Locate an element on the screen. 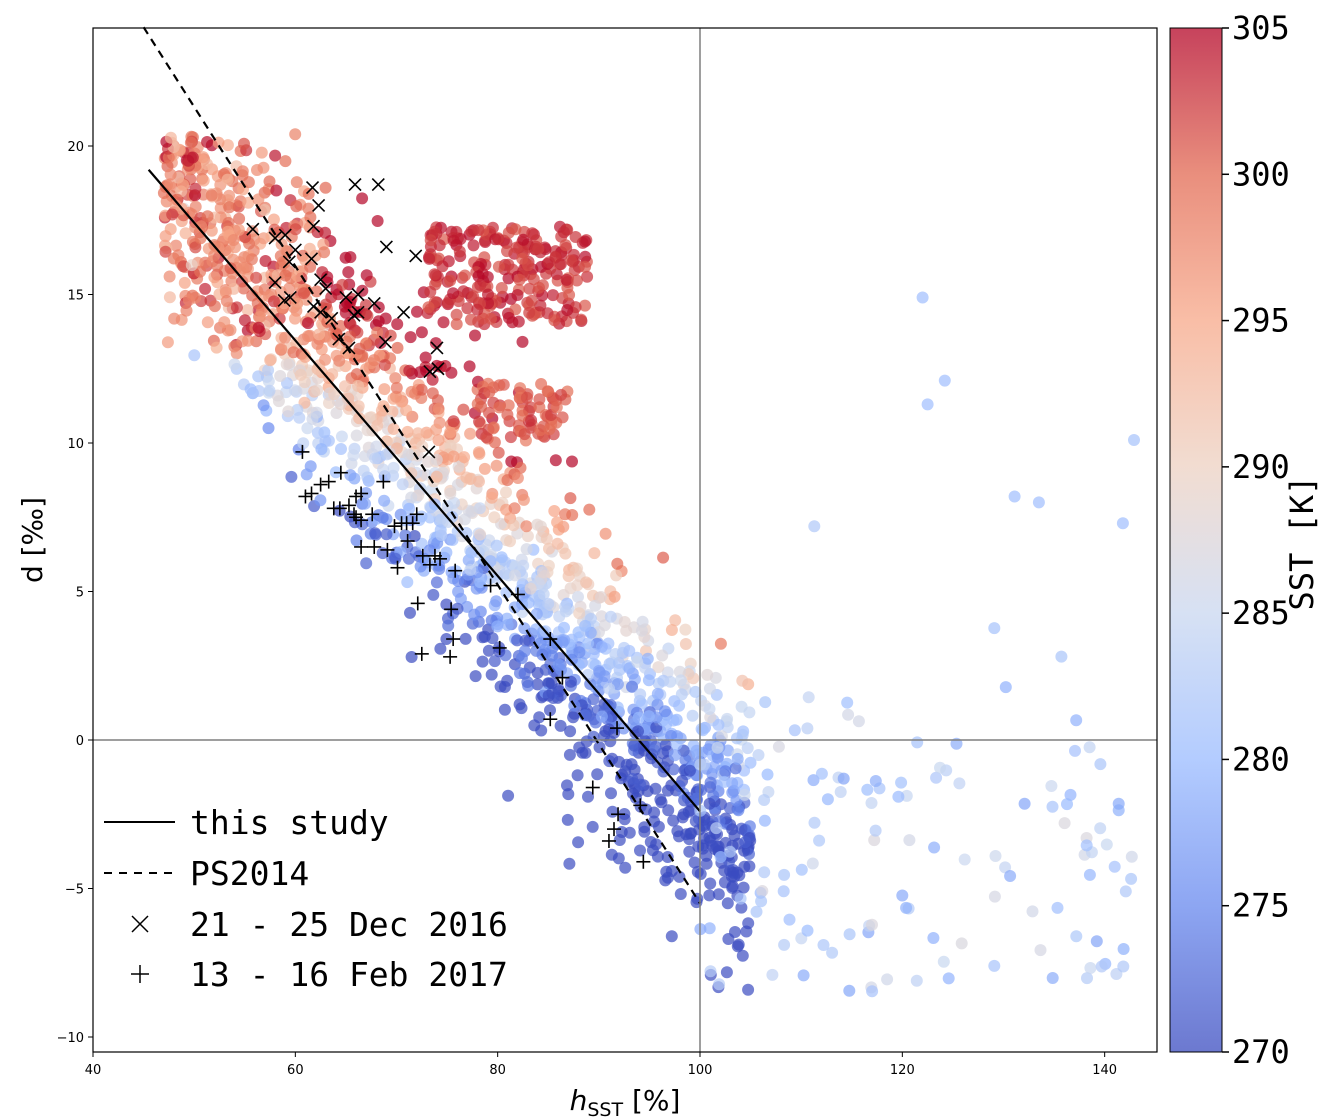  colorbar: 270 275 280 285 290 295 300 305 SST [K] is located at coordinates (1245, 540).